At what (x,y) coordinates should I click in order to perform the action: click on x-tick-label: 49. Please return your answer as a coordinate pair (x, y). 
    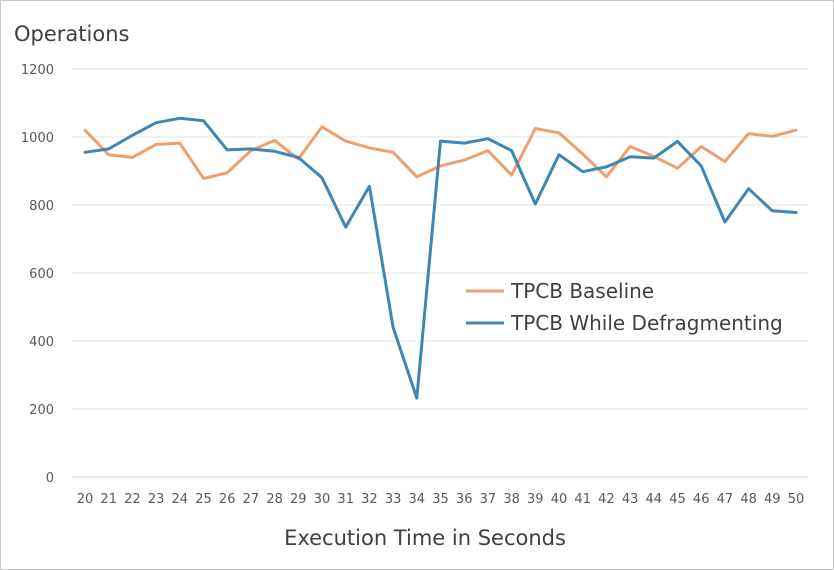
    Looking at the image, I should click on (772, 499).